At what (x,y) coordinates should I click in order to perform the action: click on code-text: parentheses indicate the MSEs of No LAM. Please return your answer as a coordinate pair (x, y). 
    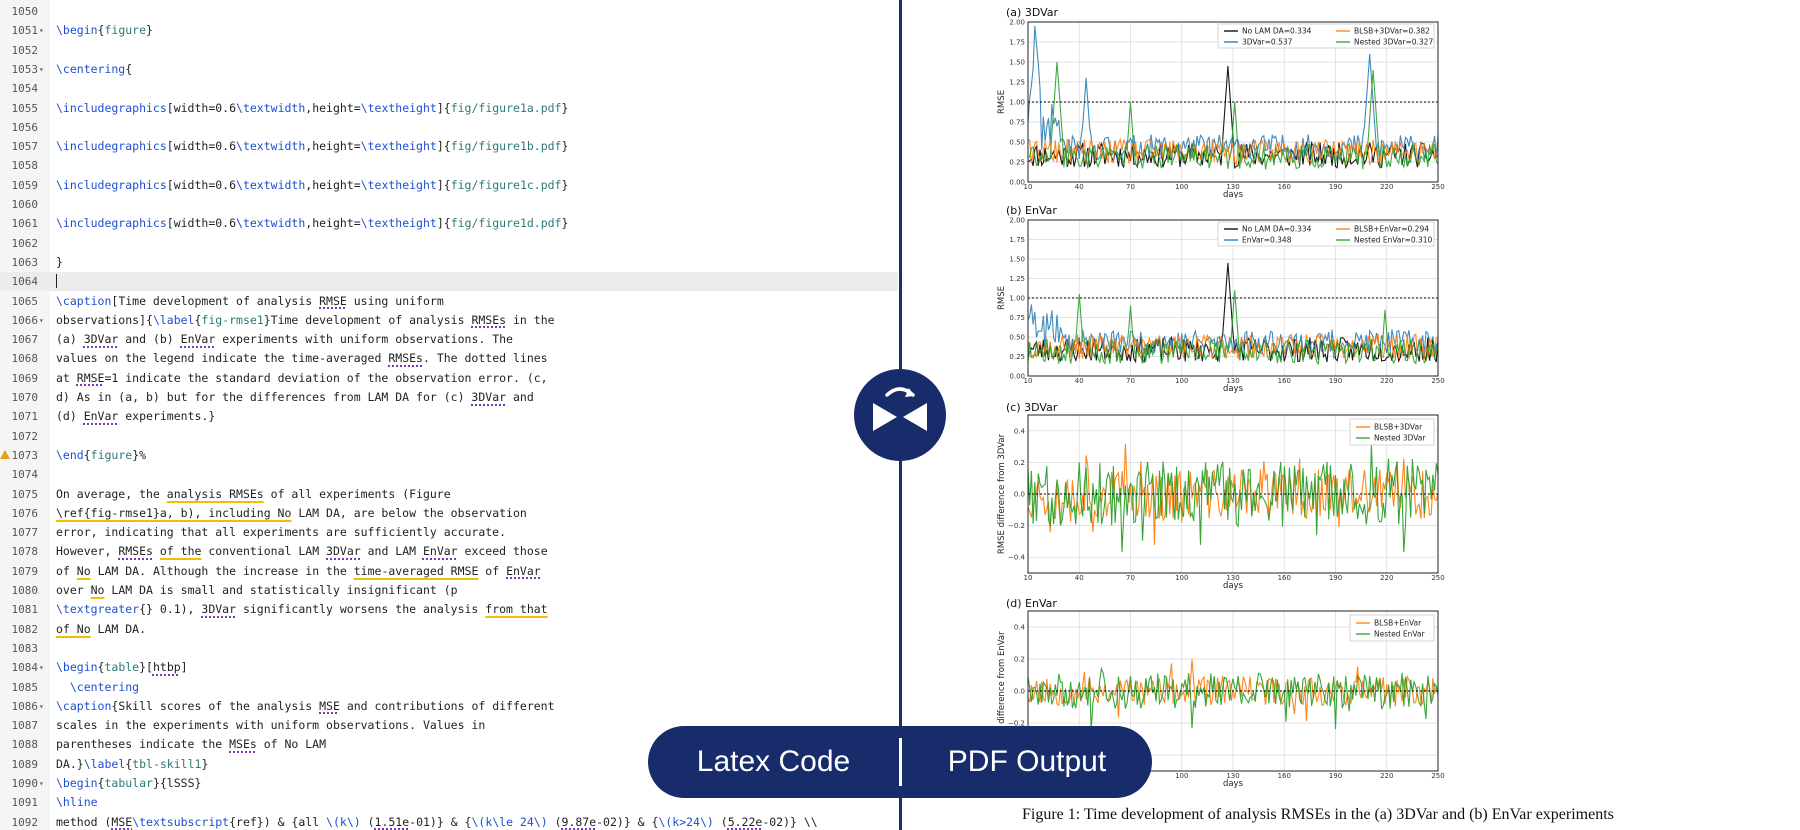
    Looking at the image, I should click on (191, 744).